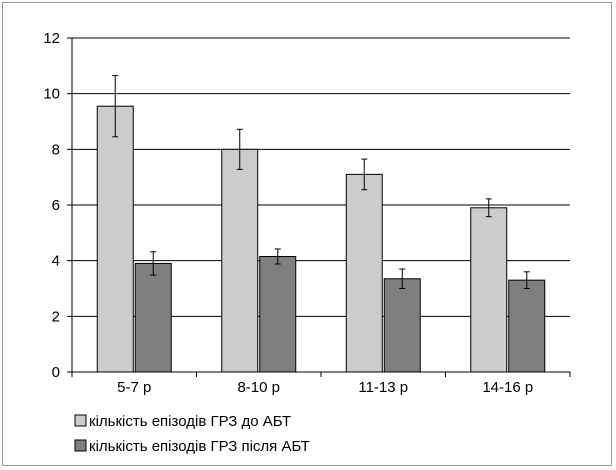 The image size is (616, 470). Describe the element at coordinates (51, 38) in the screenshot. I see `y-tick-label: 12` at that location.